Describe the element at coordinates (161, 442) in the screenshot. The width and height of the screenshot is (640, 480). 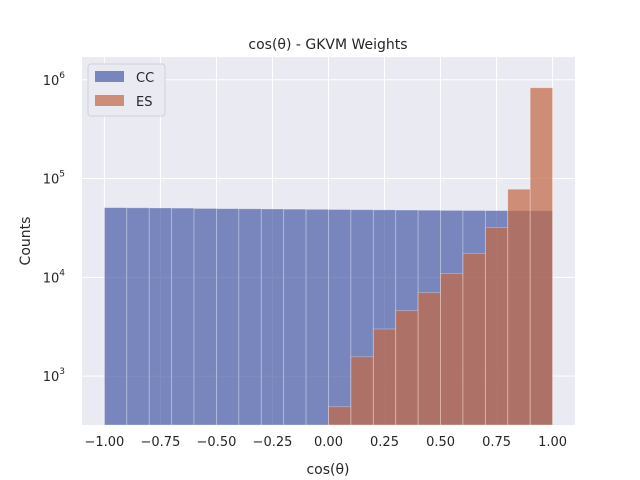
I see `x-tick-label: −0.75` at that location.